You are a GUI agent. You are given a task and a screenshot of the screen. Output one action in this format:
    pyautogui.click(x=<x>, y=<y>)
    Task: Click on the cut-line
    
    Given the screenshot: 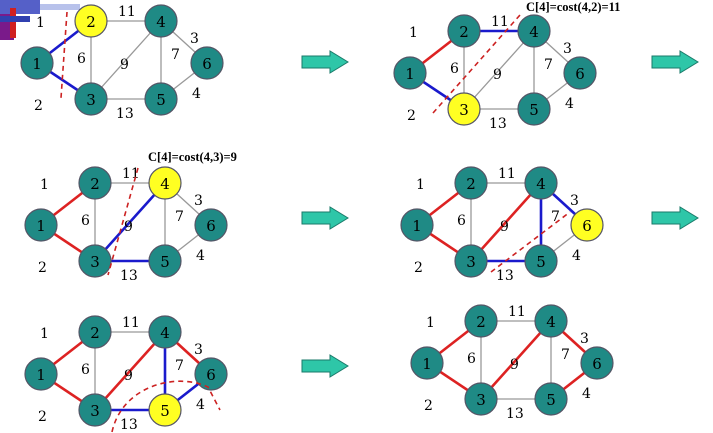 What is the action you would take?
    pyautogui.click(x=530, y=242)
    